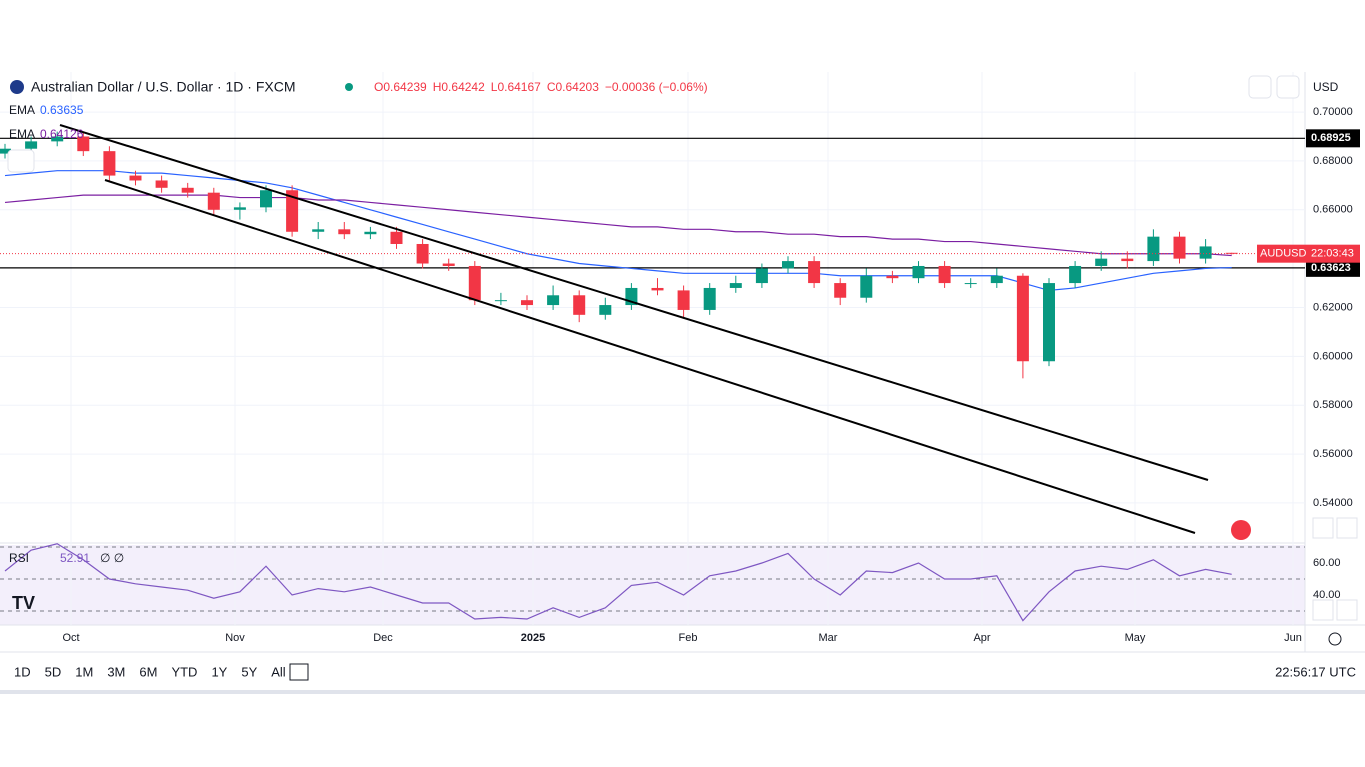 Image resolution: width=1365 pixels, height=767 pixels. Describe the element at coordinates (533, 638) in the screenshot. I see `x-tick-label: 2025` at that location.